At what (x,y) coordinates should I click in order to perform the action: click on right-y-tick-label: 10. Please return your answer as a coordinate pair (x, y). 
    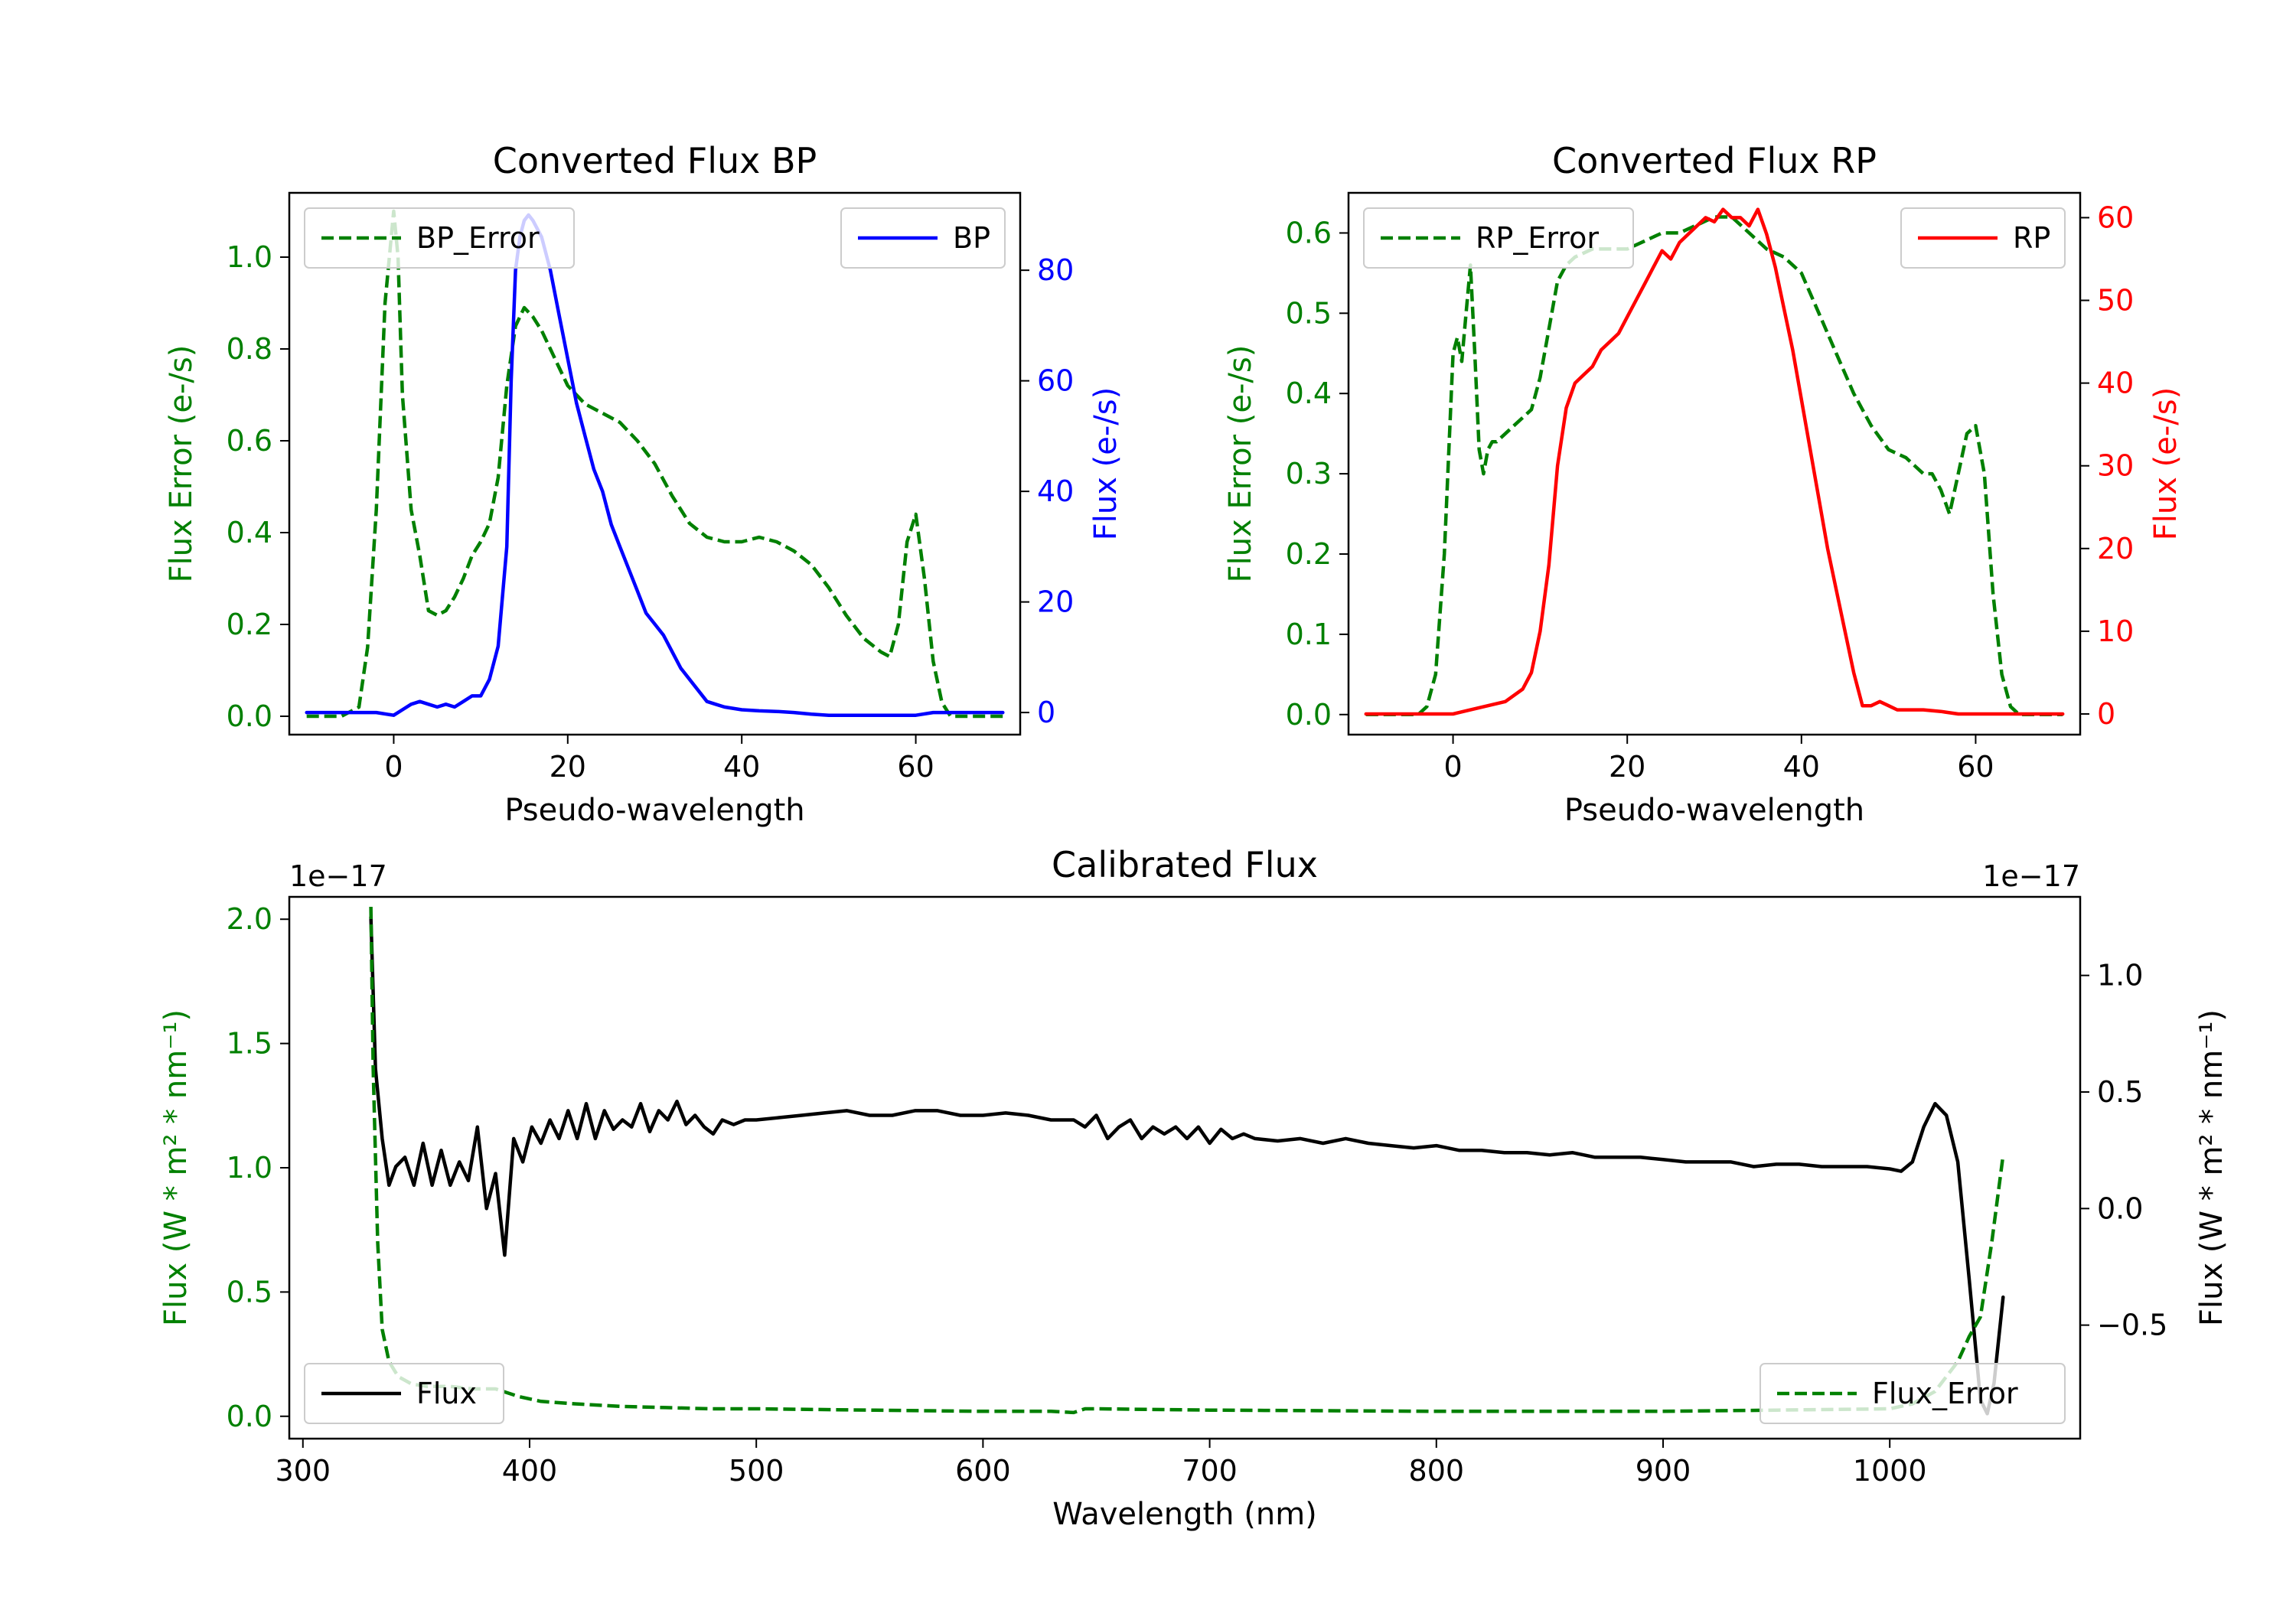
    Looking at the image, I should click on (2115, 631).